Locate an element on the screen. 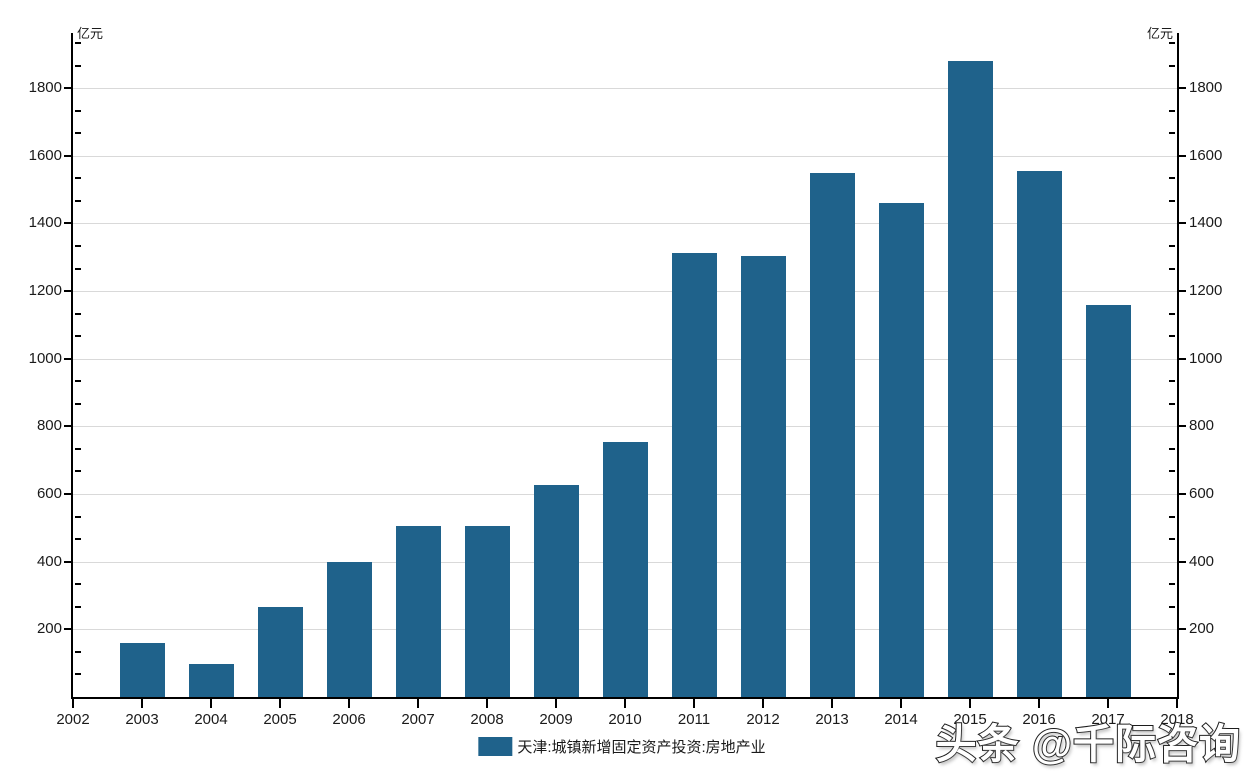 This screenshot has width=1244, height=772. y-tick-label-right-1800: 1800 is located at coordinates (1206, 87).